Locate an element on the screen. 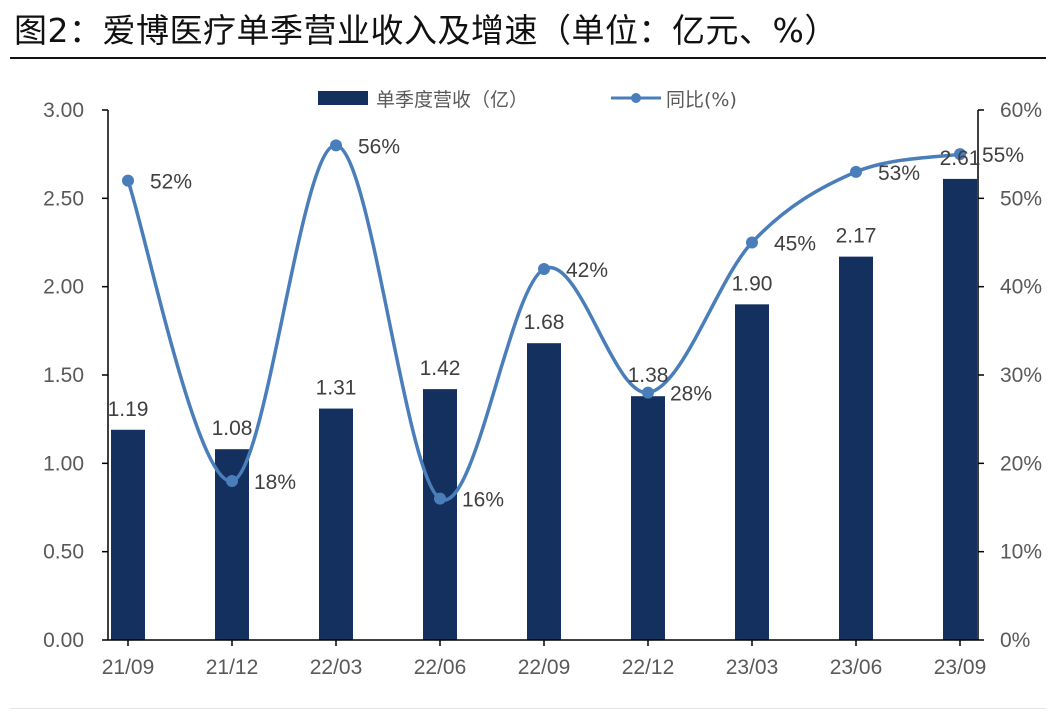 Image resolution: width=1056 pixels, height=713 pixels. yoy-value-label: 56% is located at coordinates (379, 146).